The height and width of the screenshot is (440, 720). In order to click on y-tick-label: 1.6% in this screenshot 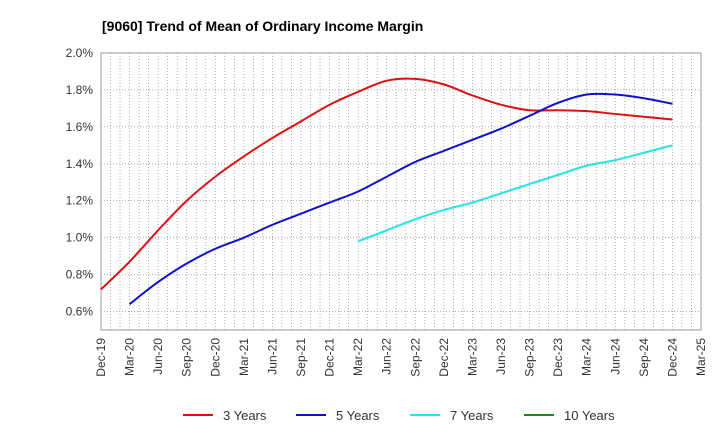, I will do `click(80, 127)`.